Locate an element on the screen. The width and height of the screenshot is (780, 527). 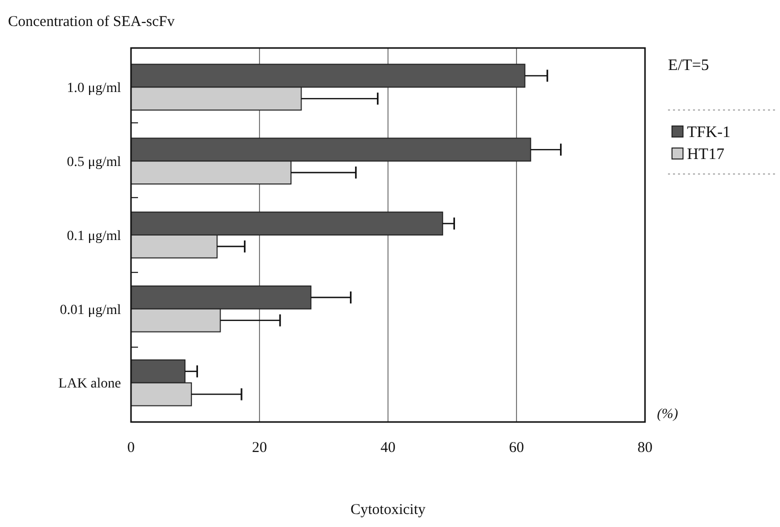
x-tick-label: 60 is located at coordinates (516, 448).